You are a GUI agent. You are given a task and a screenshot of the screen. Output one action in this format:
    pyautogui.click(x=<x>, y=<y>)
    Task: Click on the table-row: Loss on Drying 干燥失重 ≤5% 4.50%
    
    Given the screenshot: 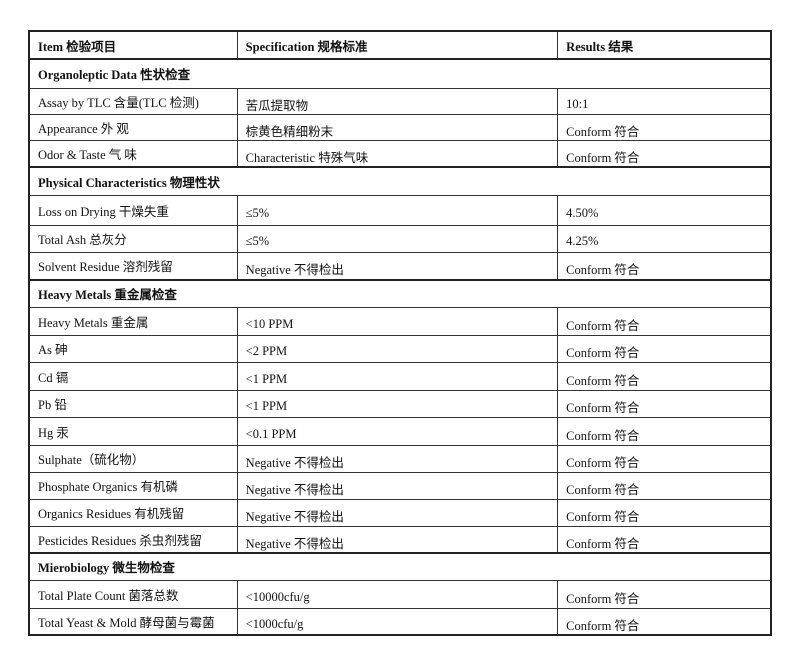 What is the action you would take?
    pyautogui.click(x=400, y=210)
    